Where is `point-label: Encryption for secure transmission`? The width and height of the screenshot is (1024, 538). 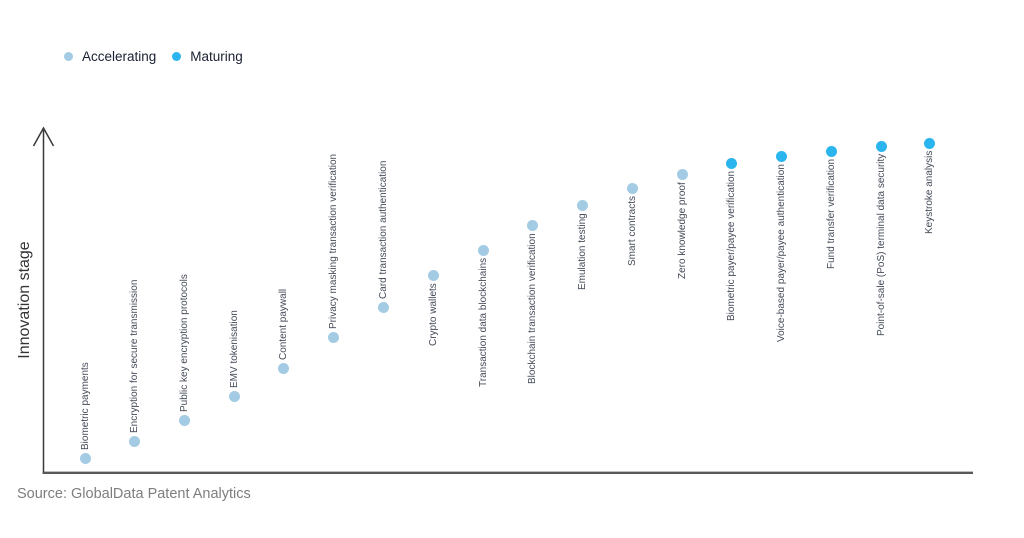
point-label: Encryption for secure transmission is located at coordinates (134, 356).